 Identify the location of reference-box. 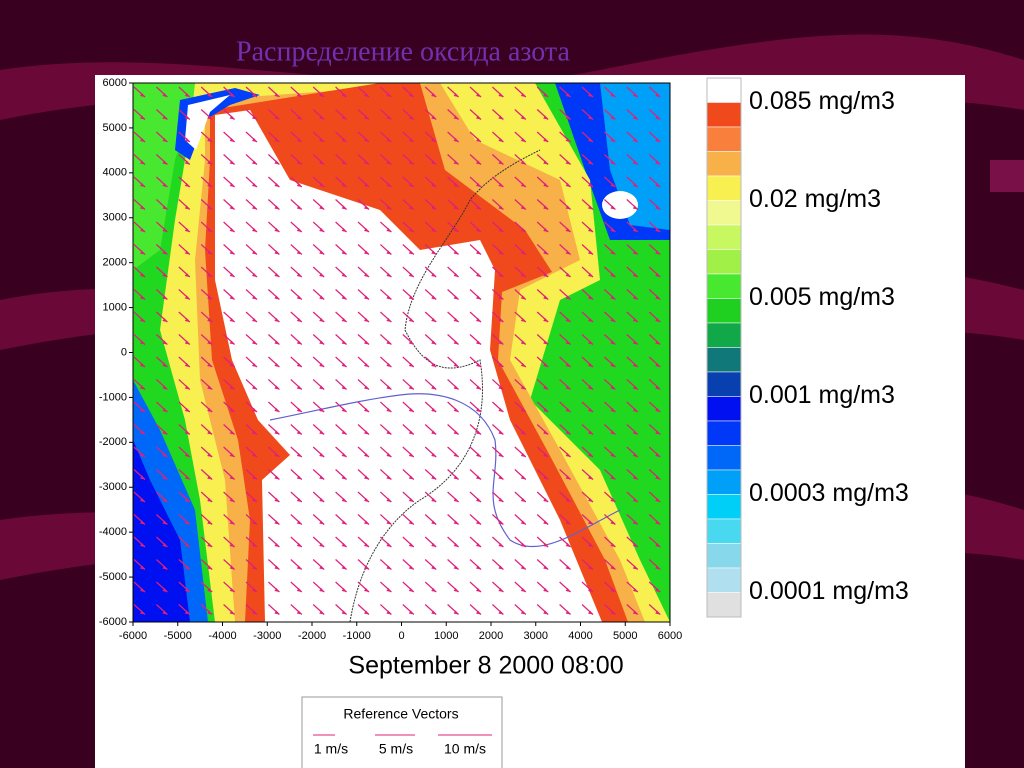
(402, 732).